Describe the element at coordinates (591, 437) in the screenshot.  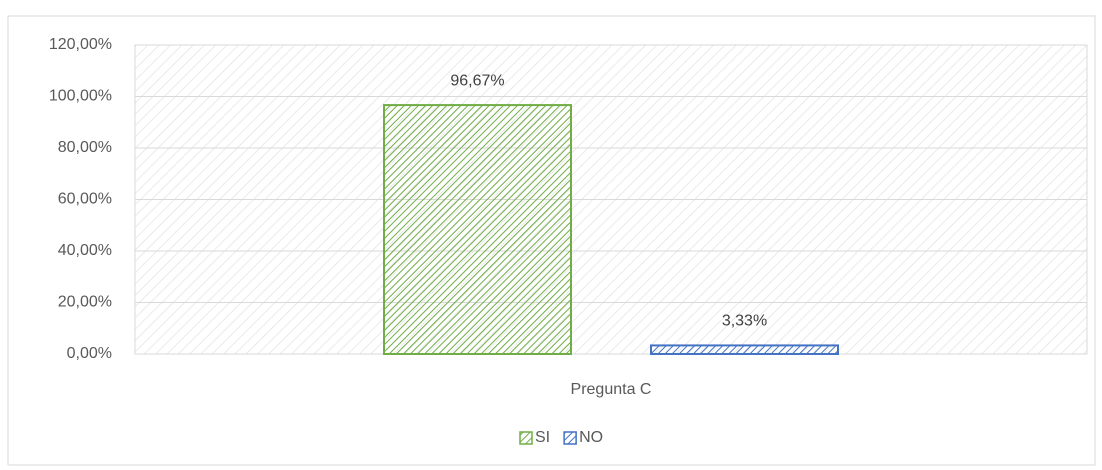
I see `legend-label: NO` at that location.